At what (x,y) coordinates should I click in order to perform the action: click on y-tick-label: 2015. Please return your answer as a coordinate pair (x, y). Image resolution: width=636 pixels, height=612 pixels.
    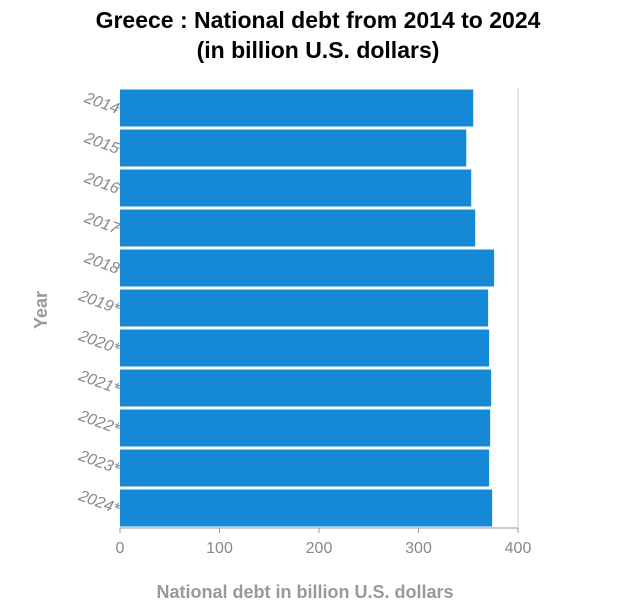
    Looking at the image, I should click on (101, 143).